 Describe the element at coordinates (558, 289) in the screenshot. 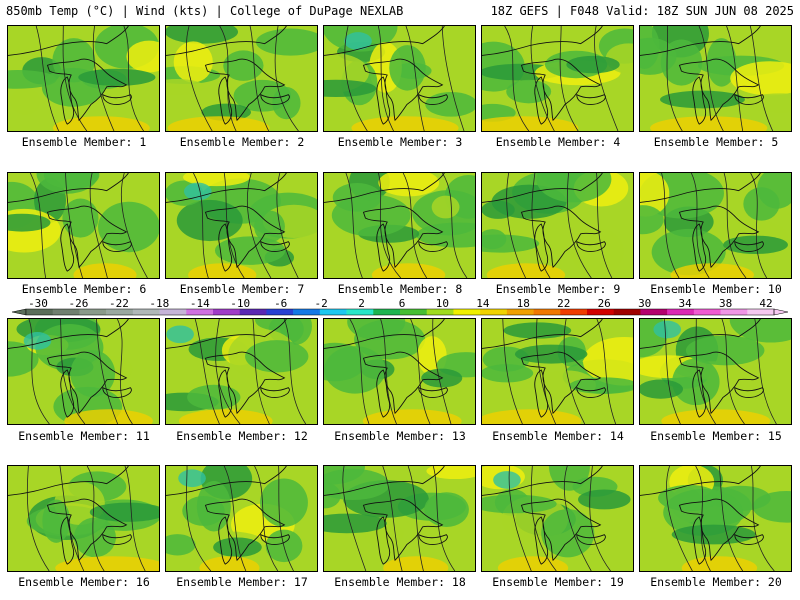

I see `ensemble-member-label: Ensemble Member: 9` at that location.